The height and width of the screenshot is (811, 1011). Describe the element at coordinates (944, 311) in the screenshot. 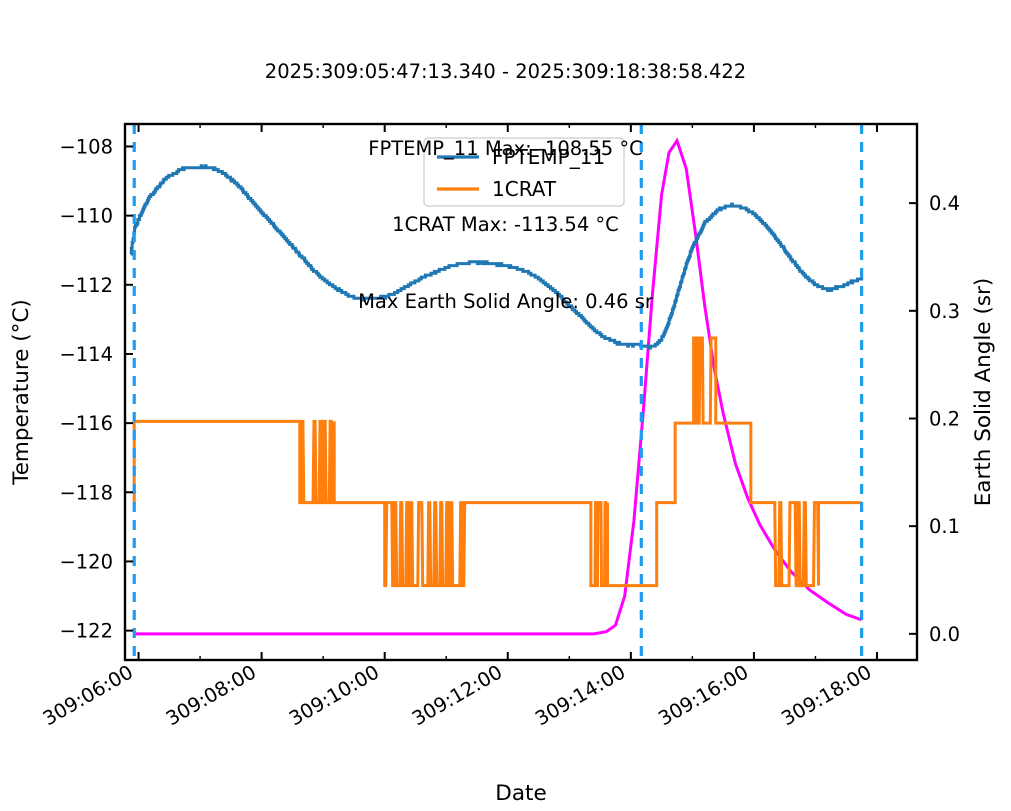

I see `y-tick-label-right: 0.3` at that location.